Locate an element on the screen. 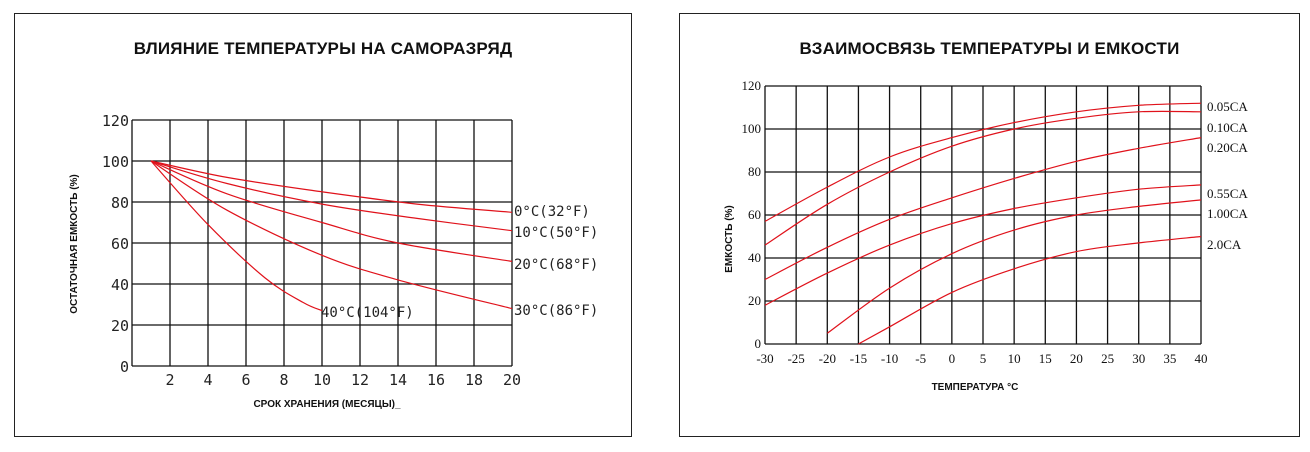 The width and height of the screenshot is (1310, 452). chart-title: ВЗАИМОСВЯЗЬ ТЕМПЕРАТУРЫ И ЕМКОСТИ is located at coordinates (989, 48).